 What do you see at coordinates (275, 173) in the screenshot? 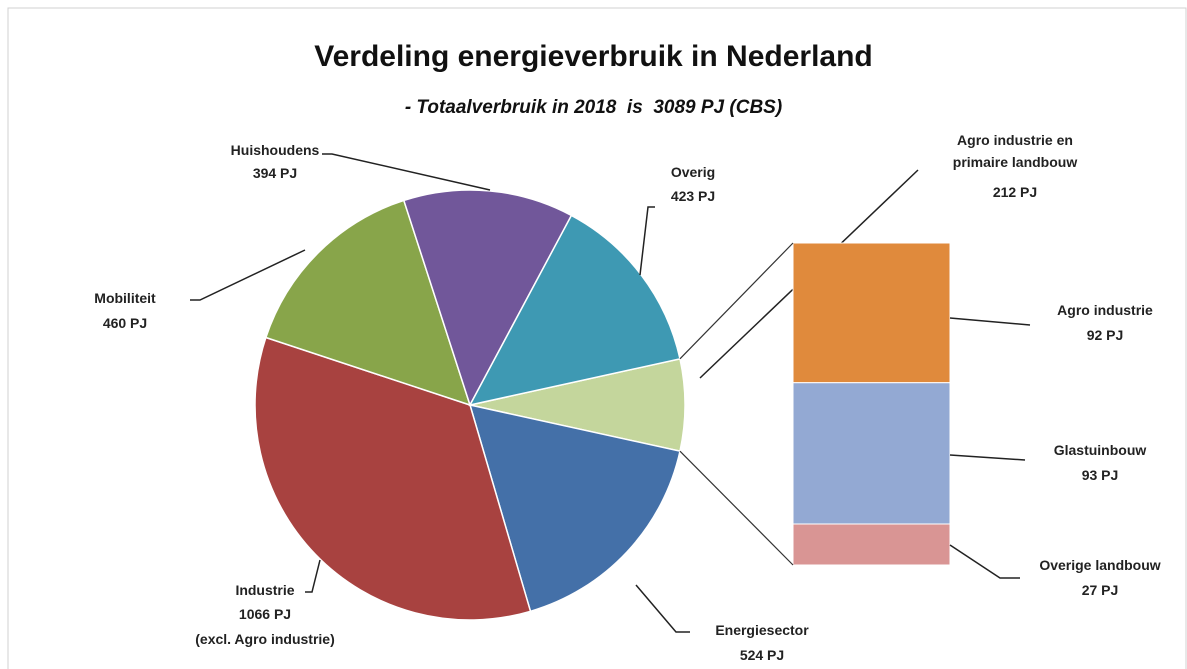
I see `slice-value-label: 394 PJ` at bounding box center [275, 173].